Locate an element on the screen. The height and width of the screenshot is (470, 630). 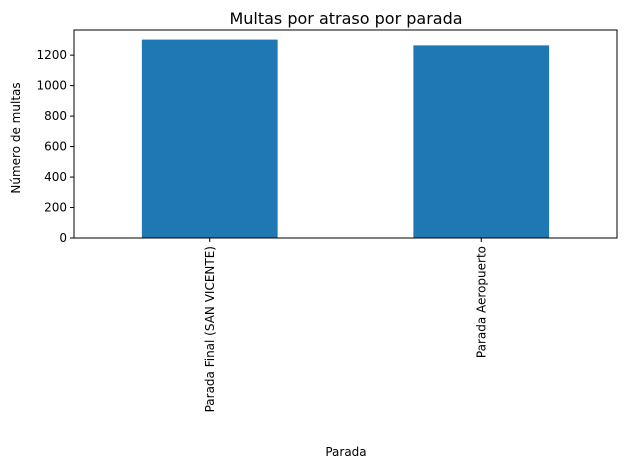
x-axis-label: Parada is located at coordinates (345, 452).